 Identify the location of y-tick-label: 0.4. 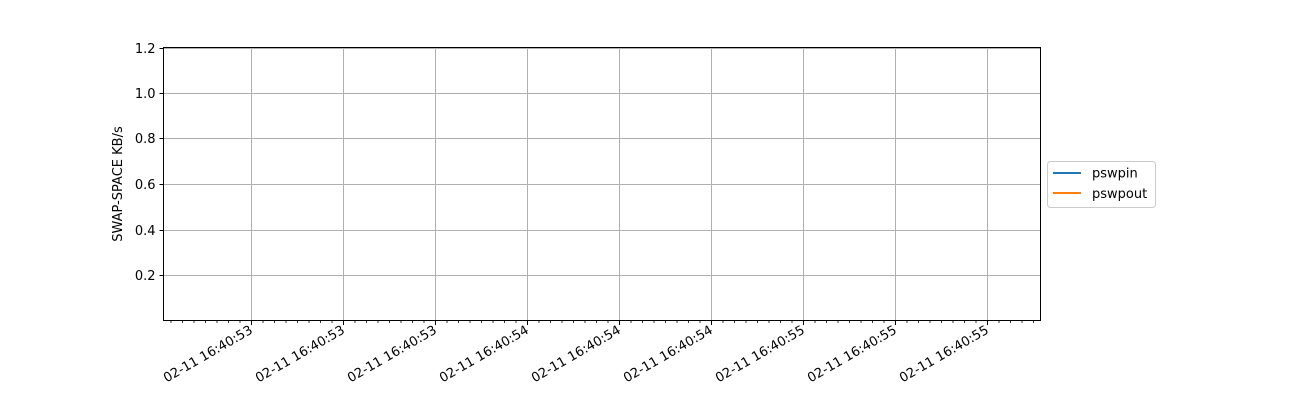
(145, 231).